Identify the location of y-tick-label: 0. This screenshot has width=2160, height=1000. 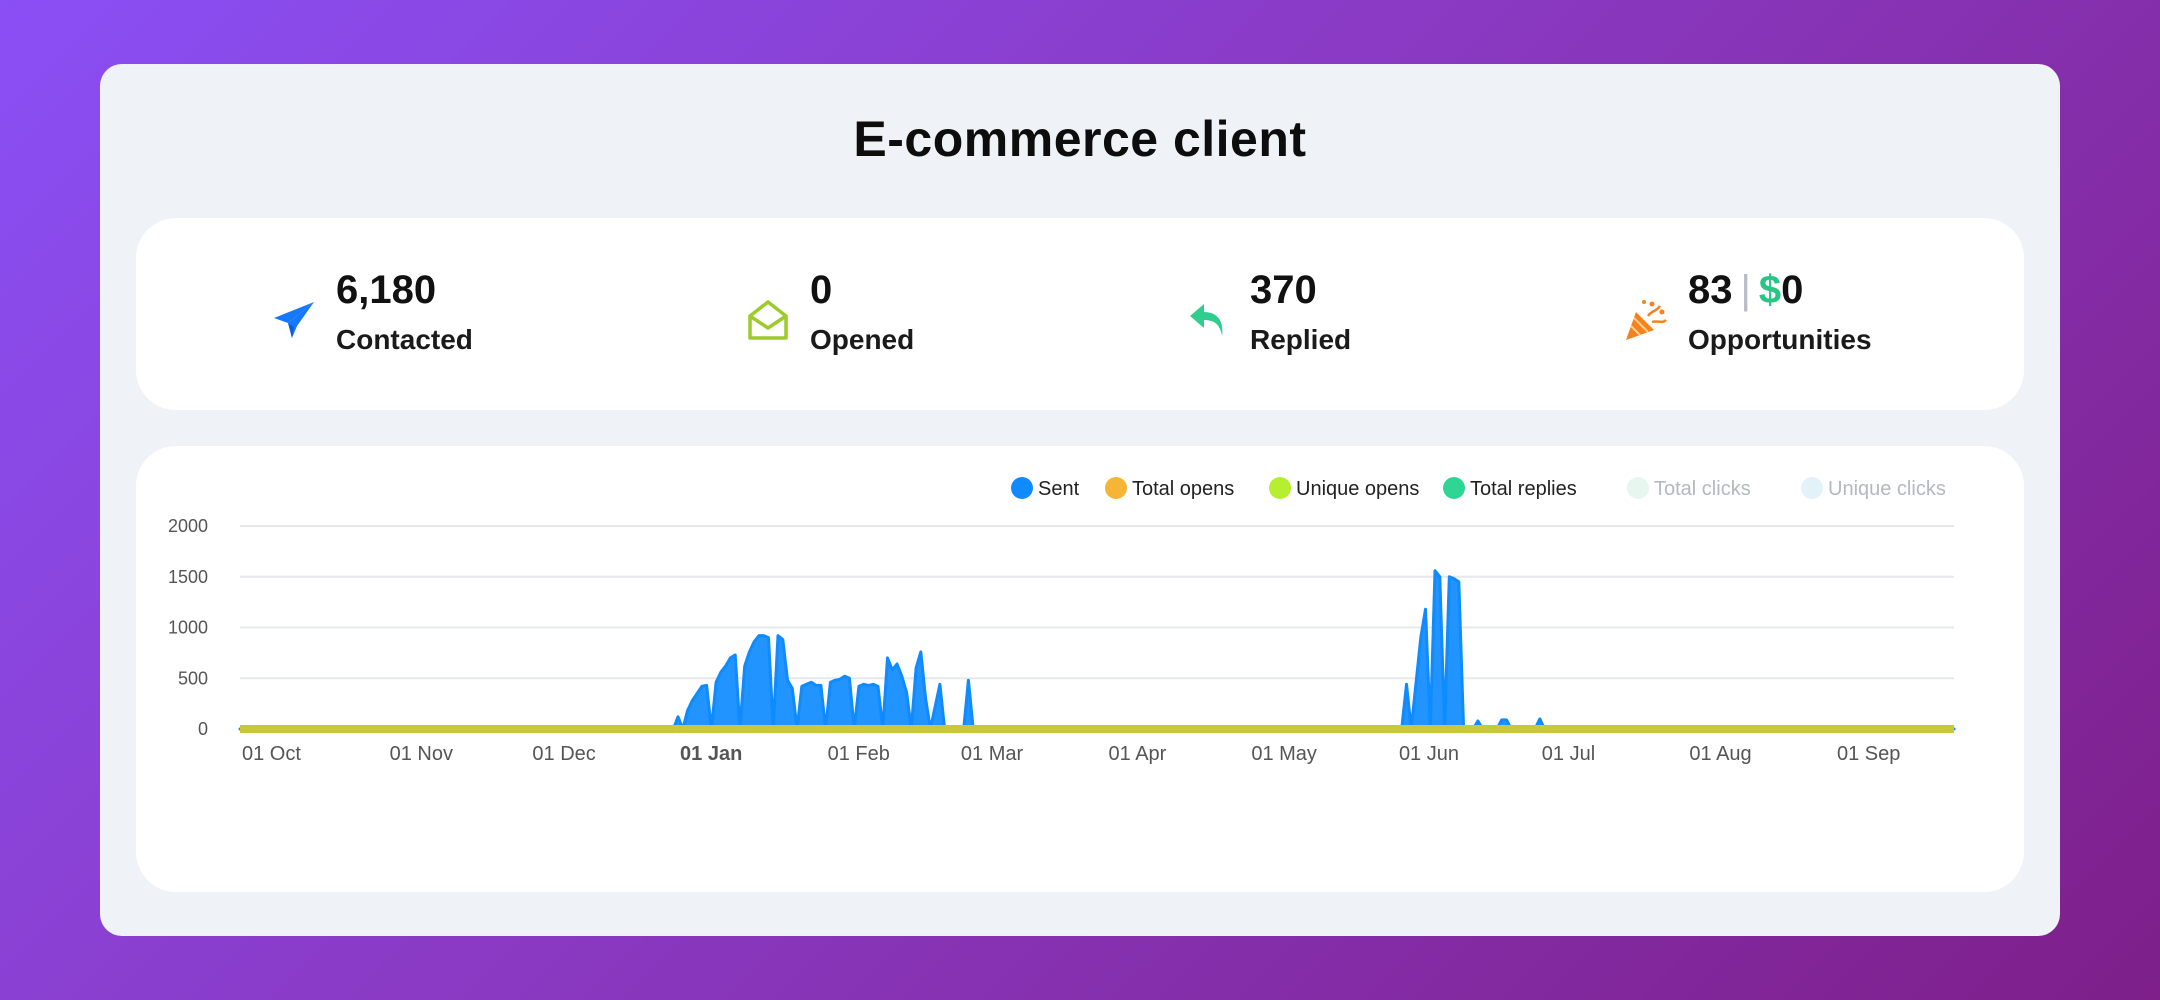
(203, 729).